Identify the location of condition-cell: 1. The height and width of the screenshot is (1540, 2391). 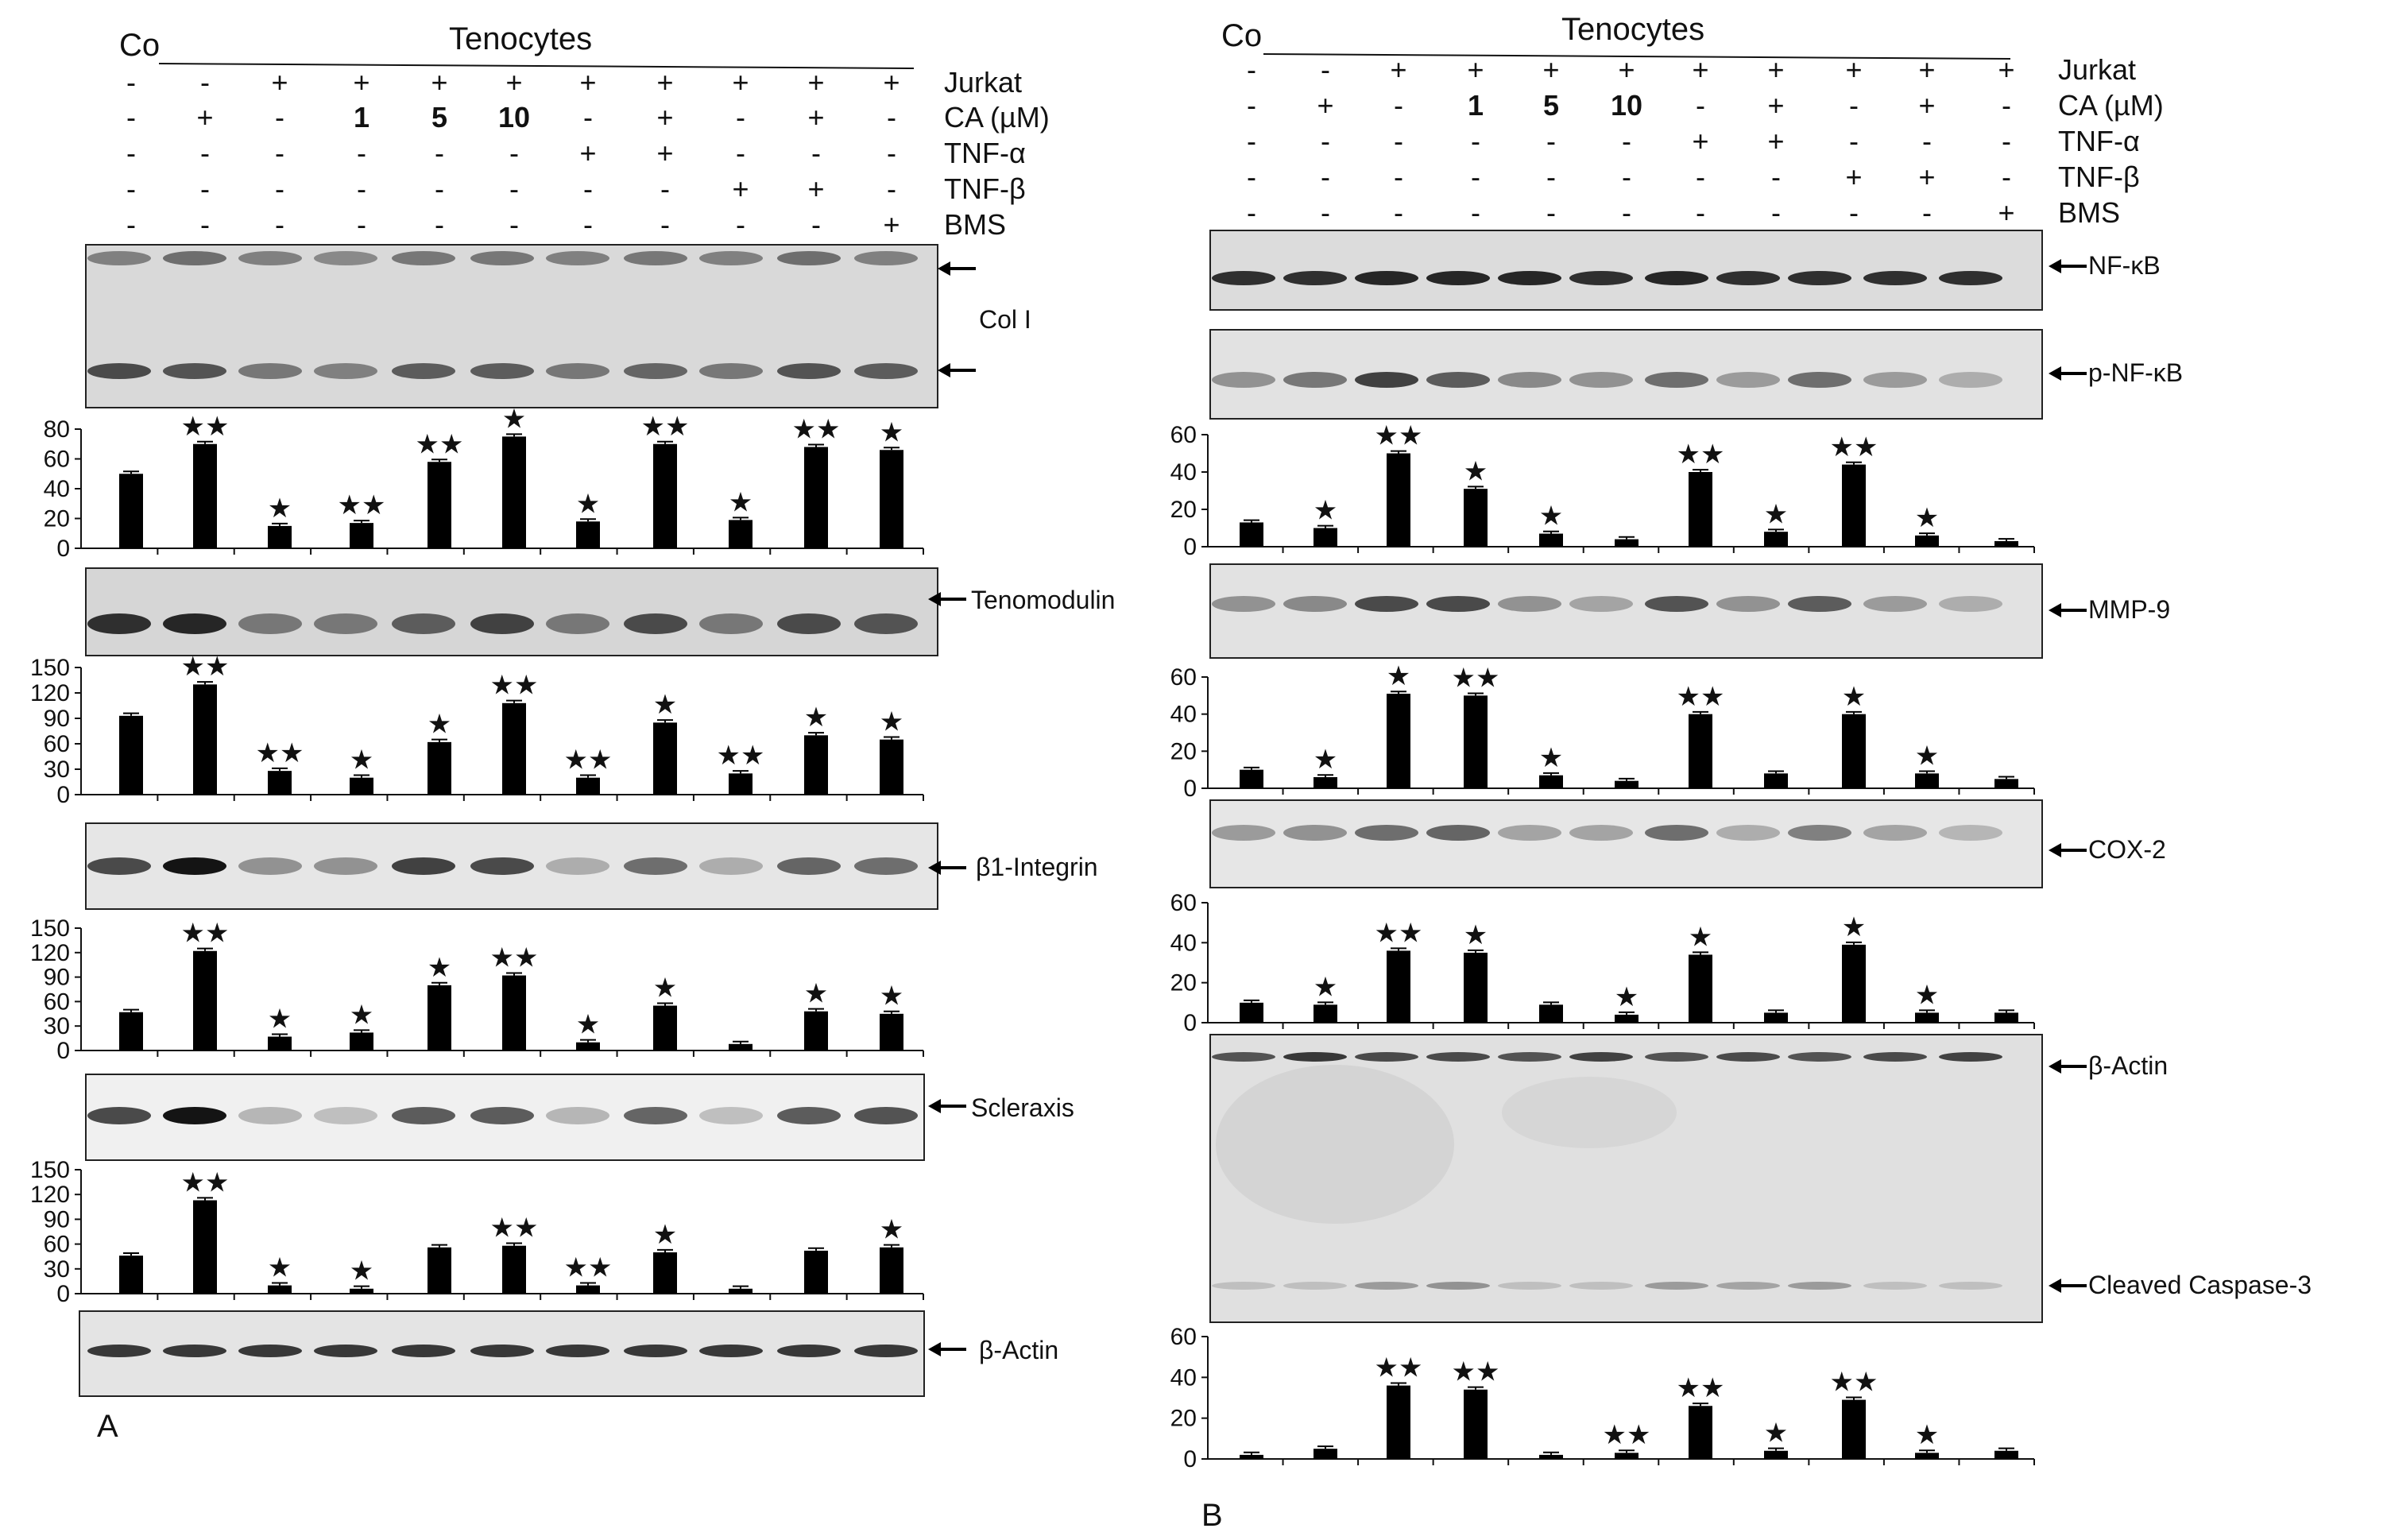
(361, 117).